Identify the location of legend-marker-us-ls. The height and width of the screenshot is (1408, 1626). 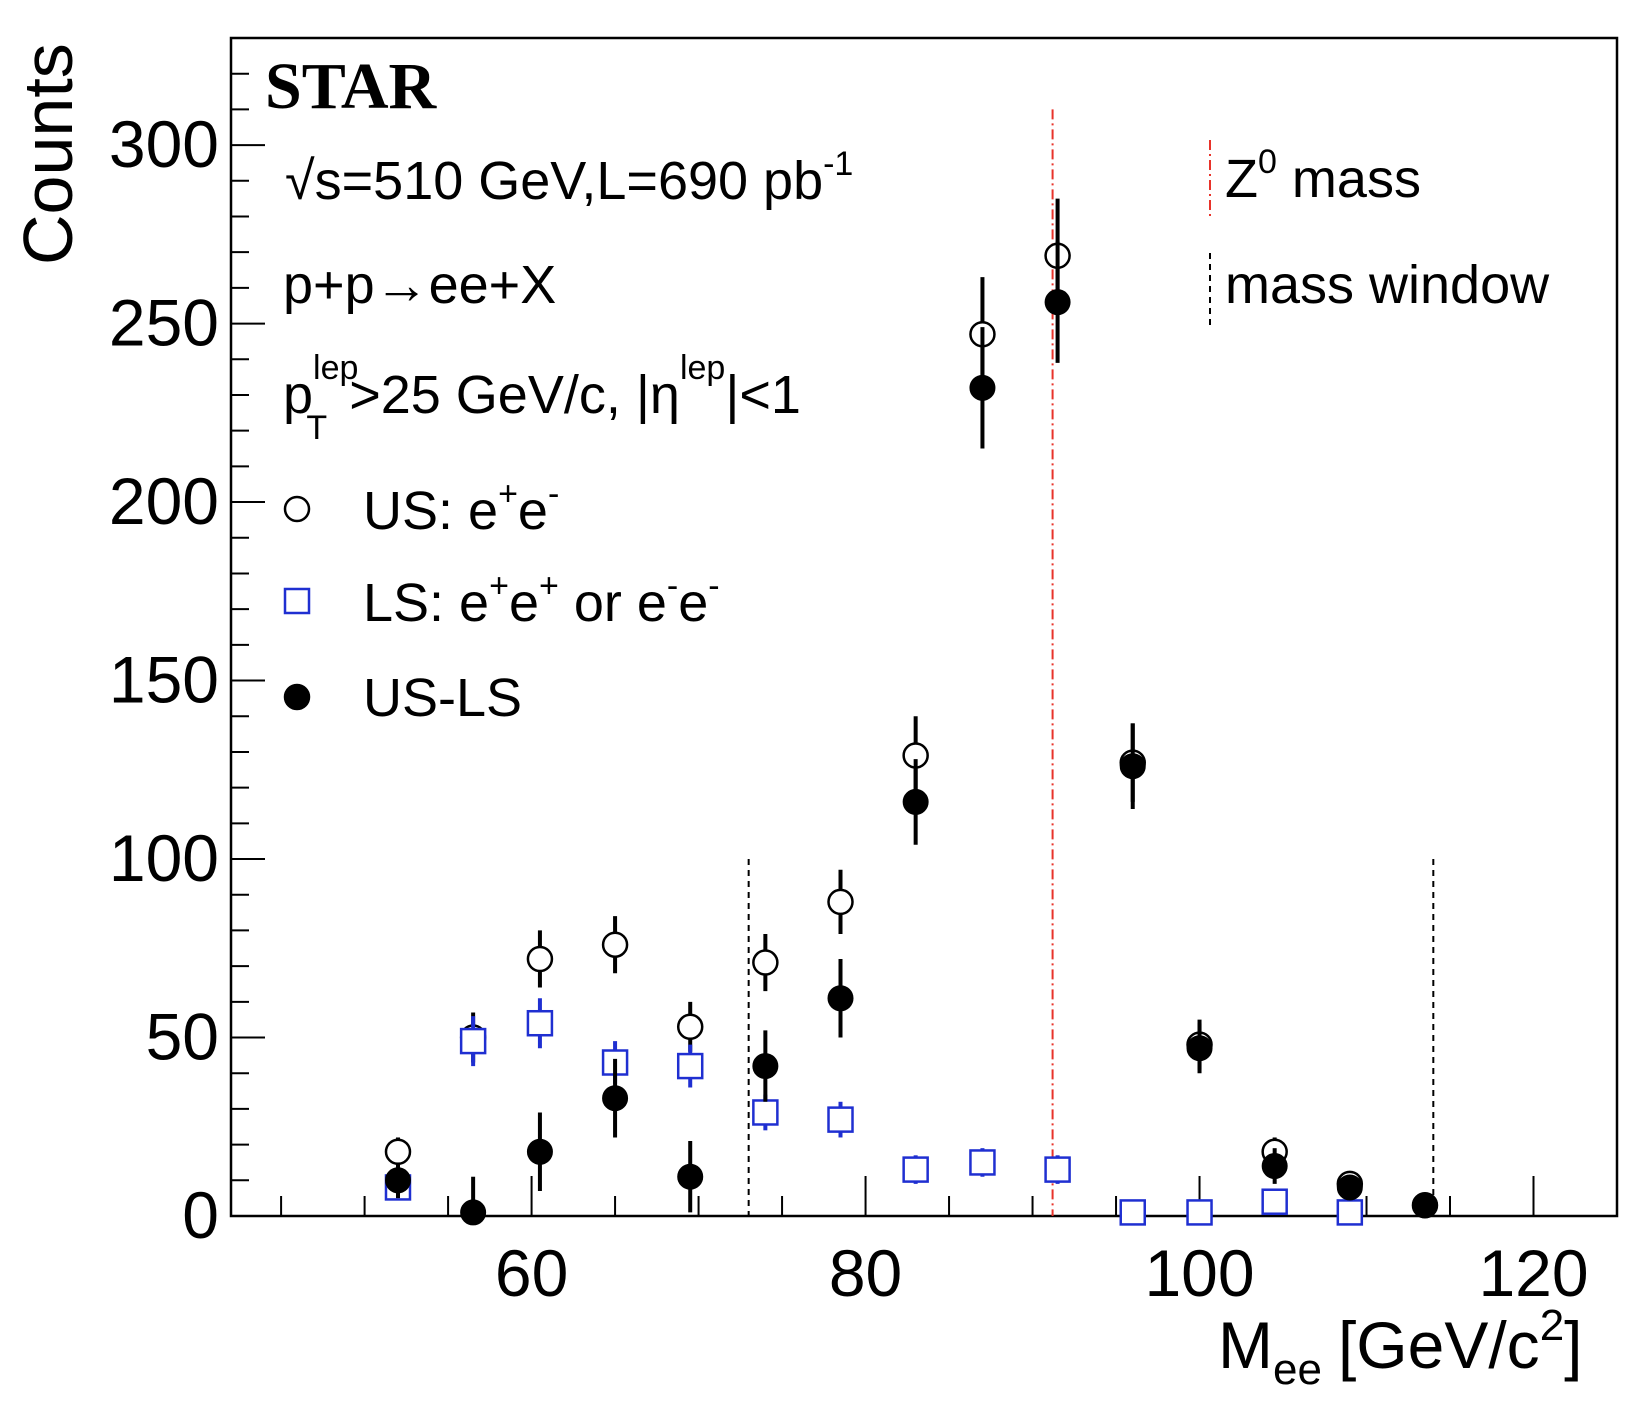
(297, 697).